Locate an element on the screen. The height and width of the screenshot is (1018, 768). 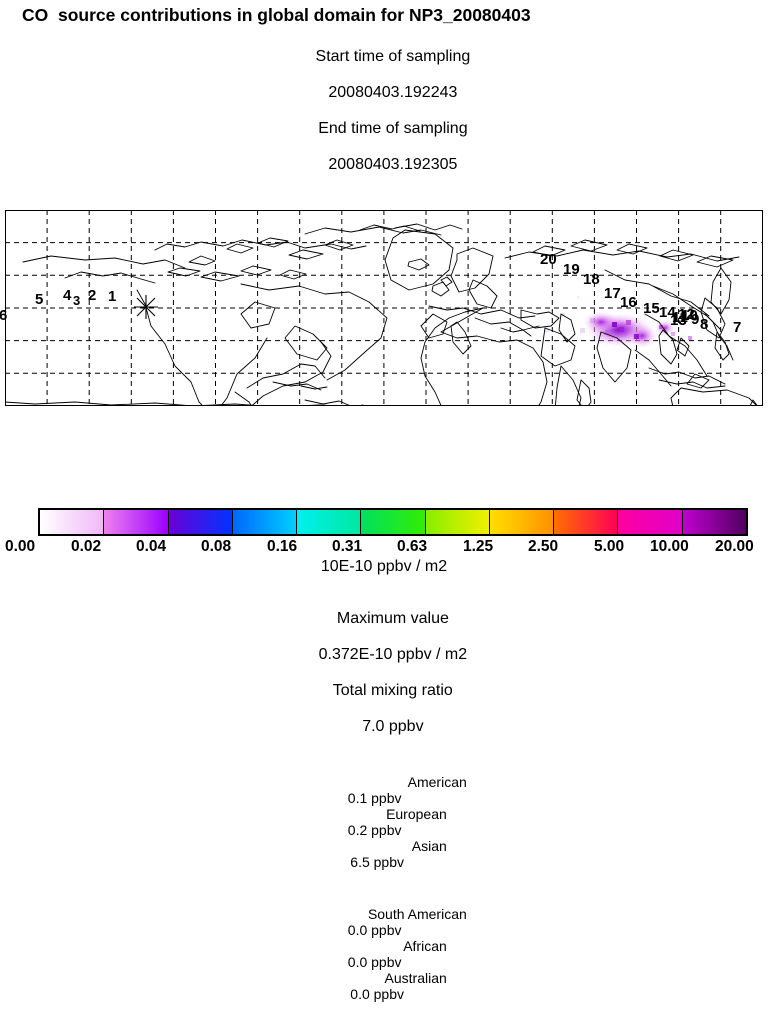
waypoint-label-17: 17 is located at coordinates (612, 293).